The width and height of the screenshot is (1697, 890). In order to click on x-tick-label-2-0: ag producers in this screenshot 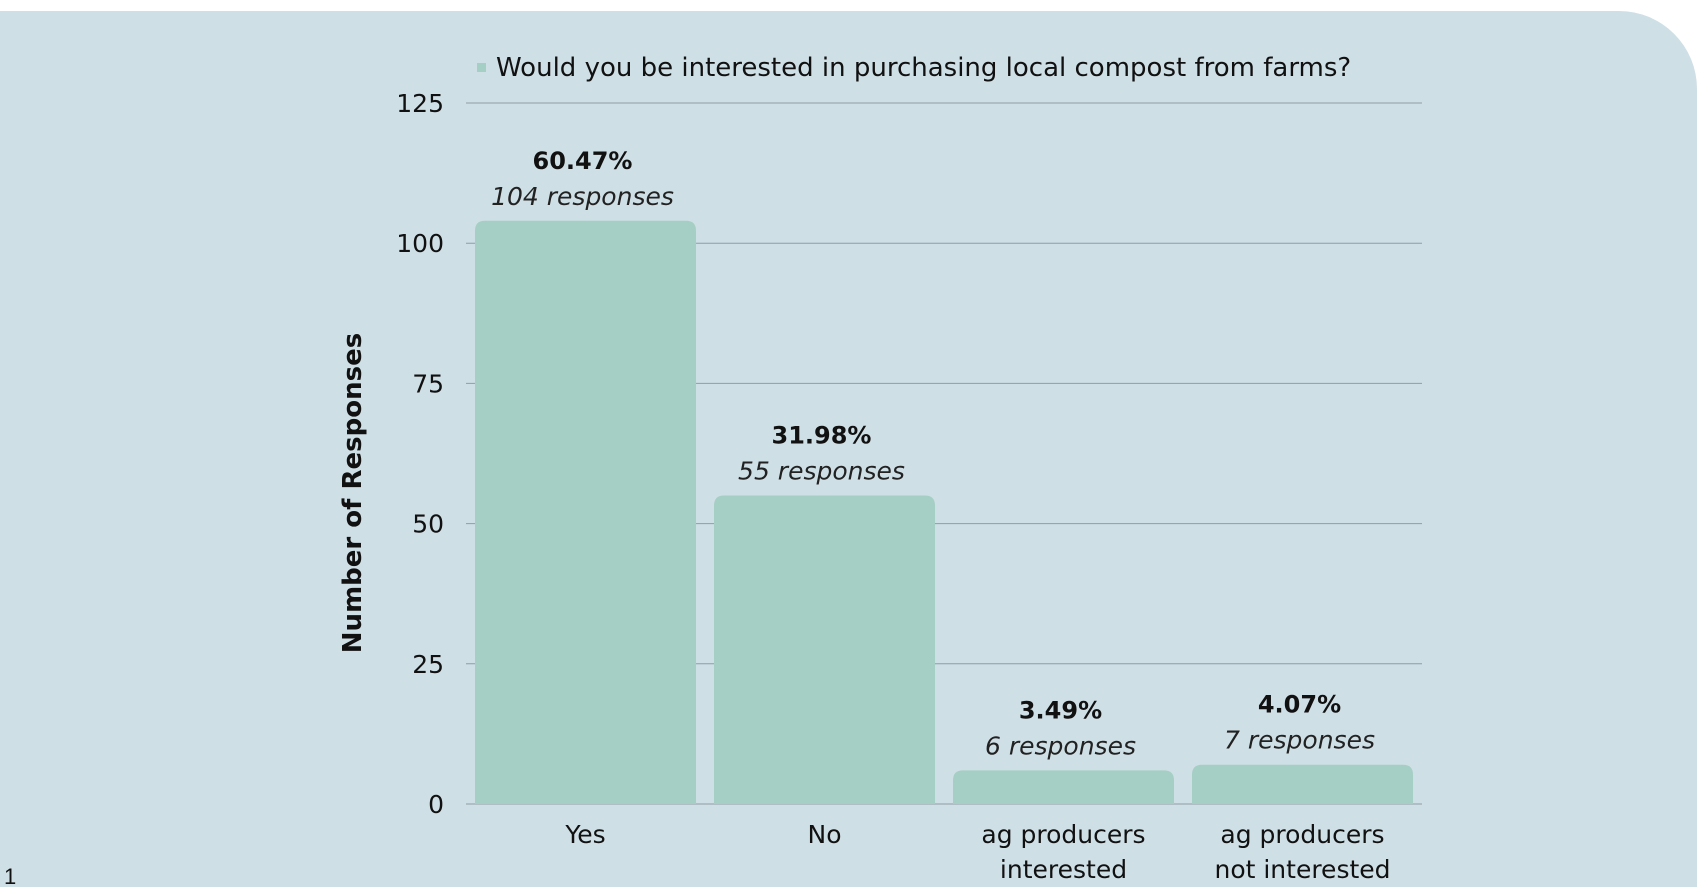, I will do `click(1063, 834)`.